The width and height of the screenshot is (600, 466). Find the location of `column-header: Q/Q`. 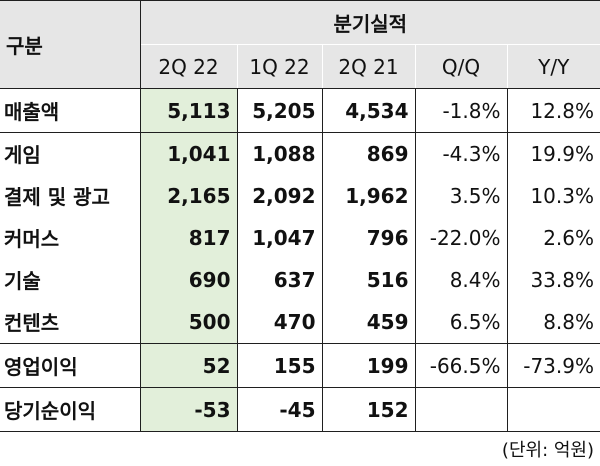

column-header: Q/Q is located at coordinates (460, 66).